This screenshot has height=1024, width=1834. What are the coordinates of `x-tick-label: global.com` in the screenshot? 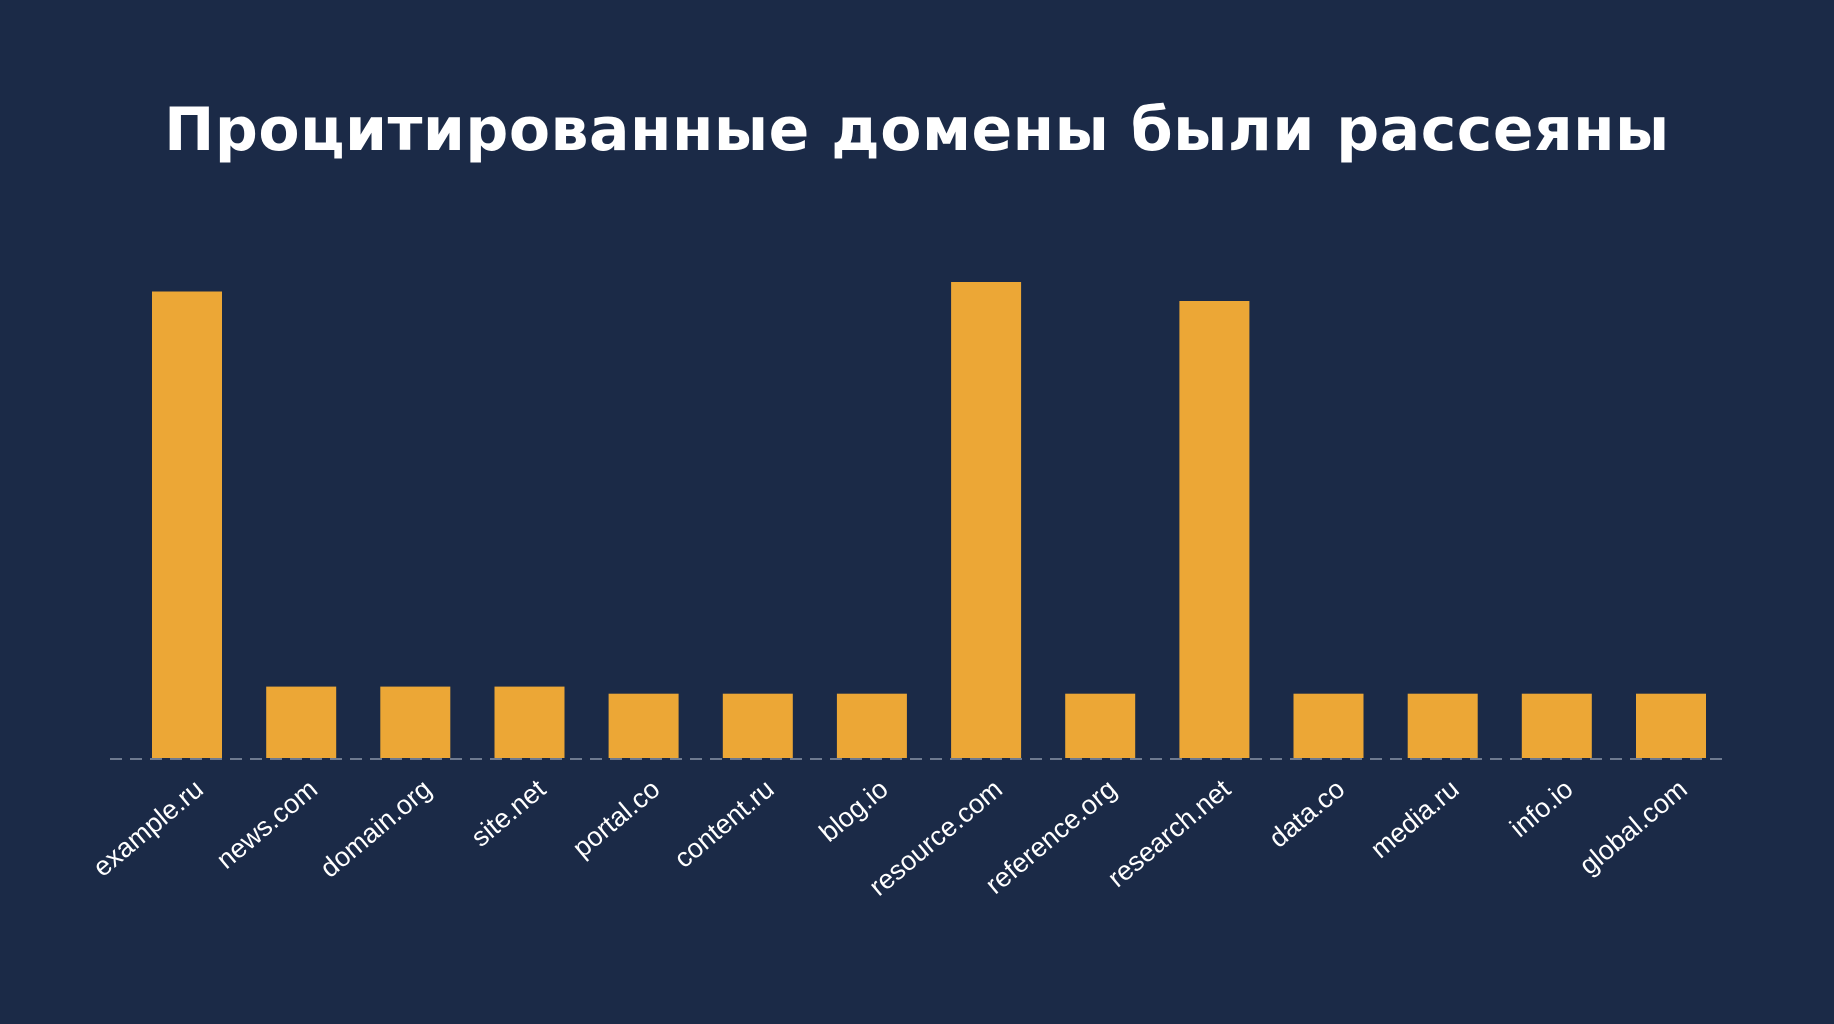 It's located at (1633, 827).